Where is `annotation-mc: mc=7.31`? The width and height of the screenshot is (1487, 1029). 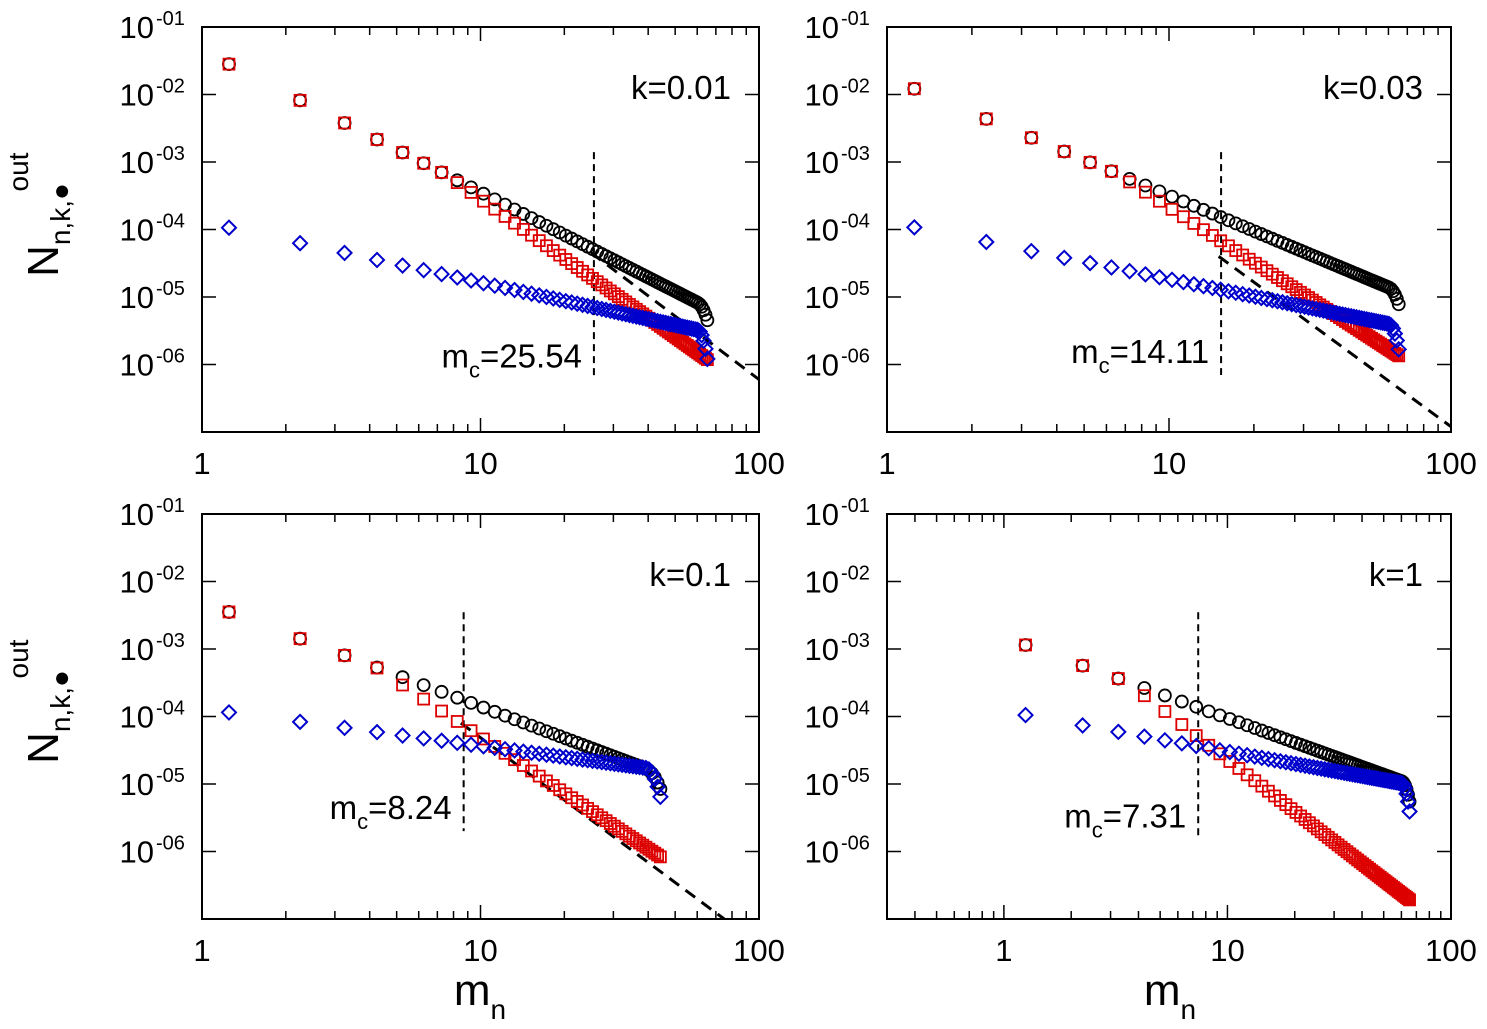
annotation-mc: mc=7.31 is located at coordinates (1125, 820).